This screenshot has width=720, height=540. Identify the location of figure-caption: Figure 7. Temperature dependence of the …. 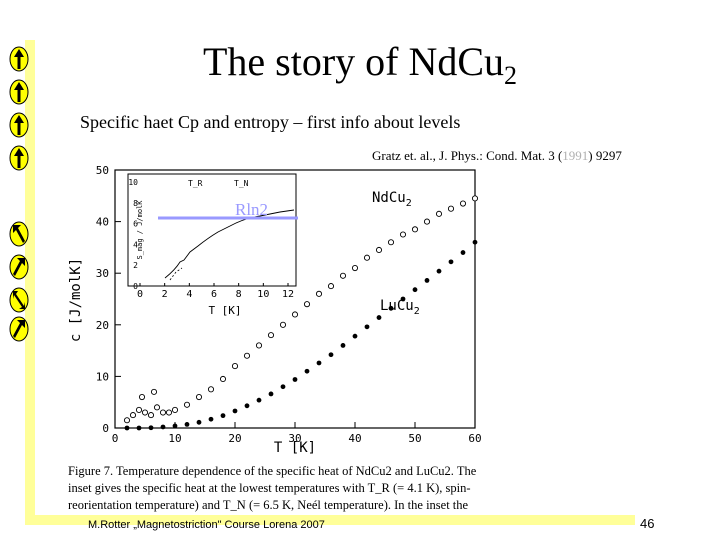
(272, 488).